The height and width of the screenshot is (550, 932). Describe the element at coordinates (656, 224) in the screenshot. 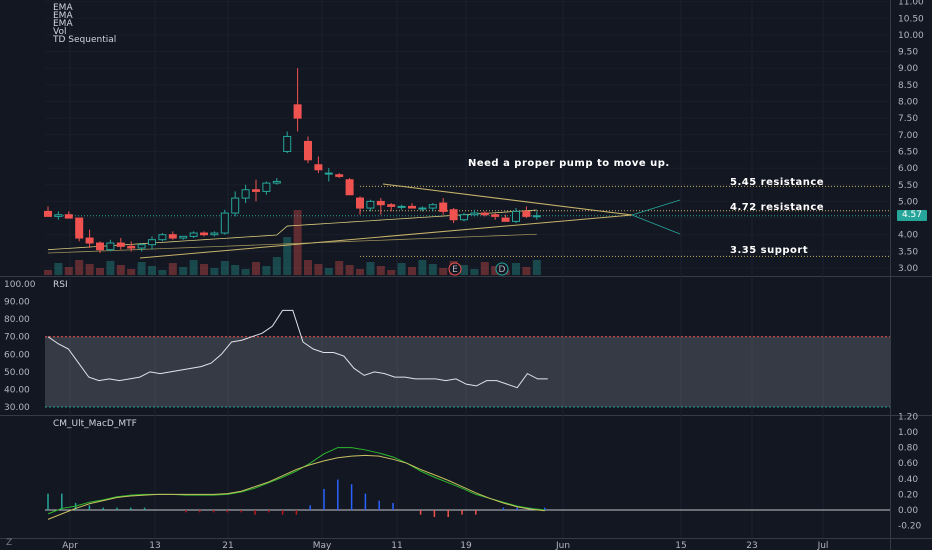

I see `projection-down-line` at that location.